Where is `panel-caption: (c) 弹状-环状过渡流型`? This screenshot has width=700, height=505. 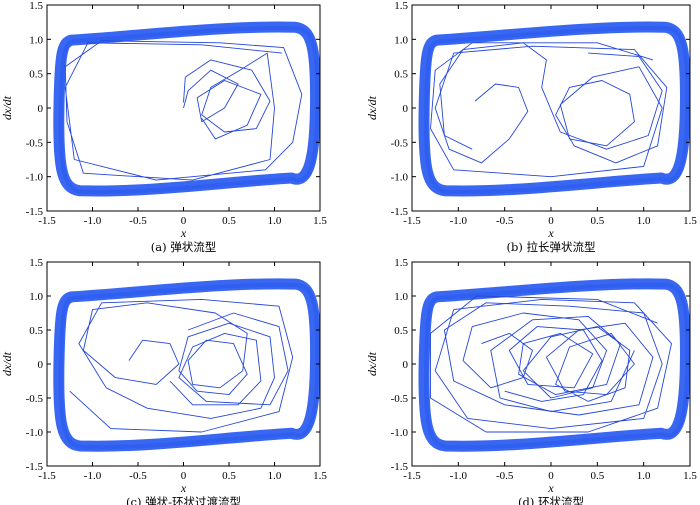 panel-caption: (c) 弹状-环状过渡流型 is located at coordinates (183, 500).